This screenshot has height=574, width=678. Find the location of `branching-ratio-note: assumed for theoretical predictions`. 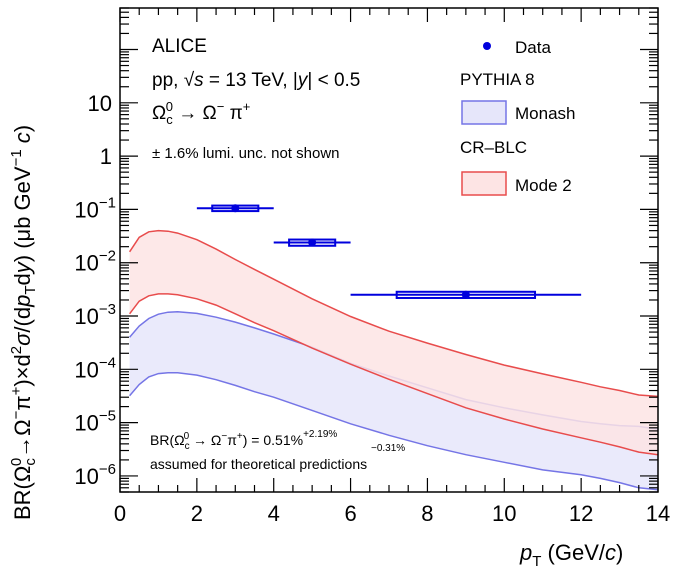

branching-ratio-note: assumed for theoretical predictions is located at coordinates (258, 464).